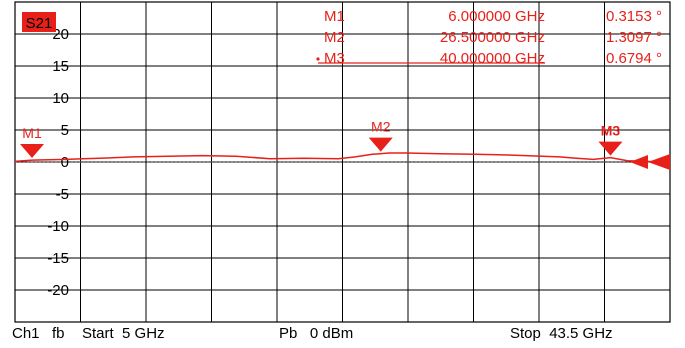 The width and height of the screenshot is (685, 348). I want to click on marker-readout-name: M1, so click(334, 16).